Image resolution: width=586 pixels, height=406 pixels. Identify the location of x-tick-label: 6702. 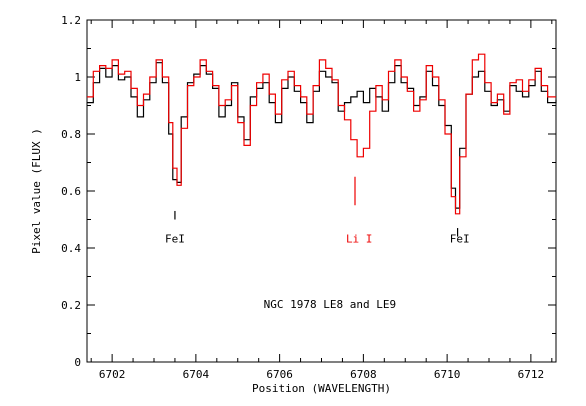
(112, 374).